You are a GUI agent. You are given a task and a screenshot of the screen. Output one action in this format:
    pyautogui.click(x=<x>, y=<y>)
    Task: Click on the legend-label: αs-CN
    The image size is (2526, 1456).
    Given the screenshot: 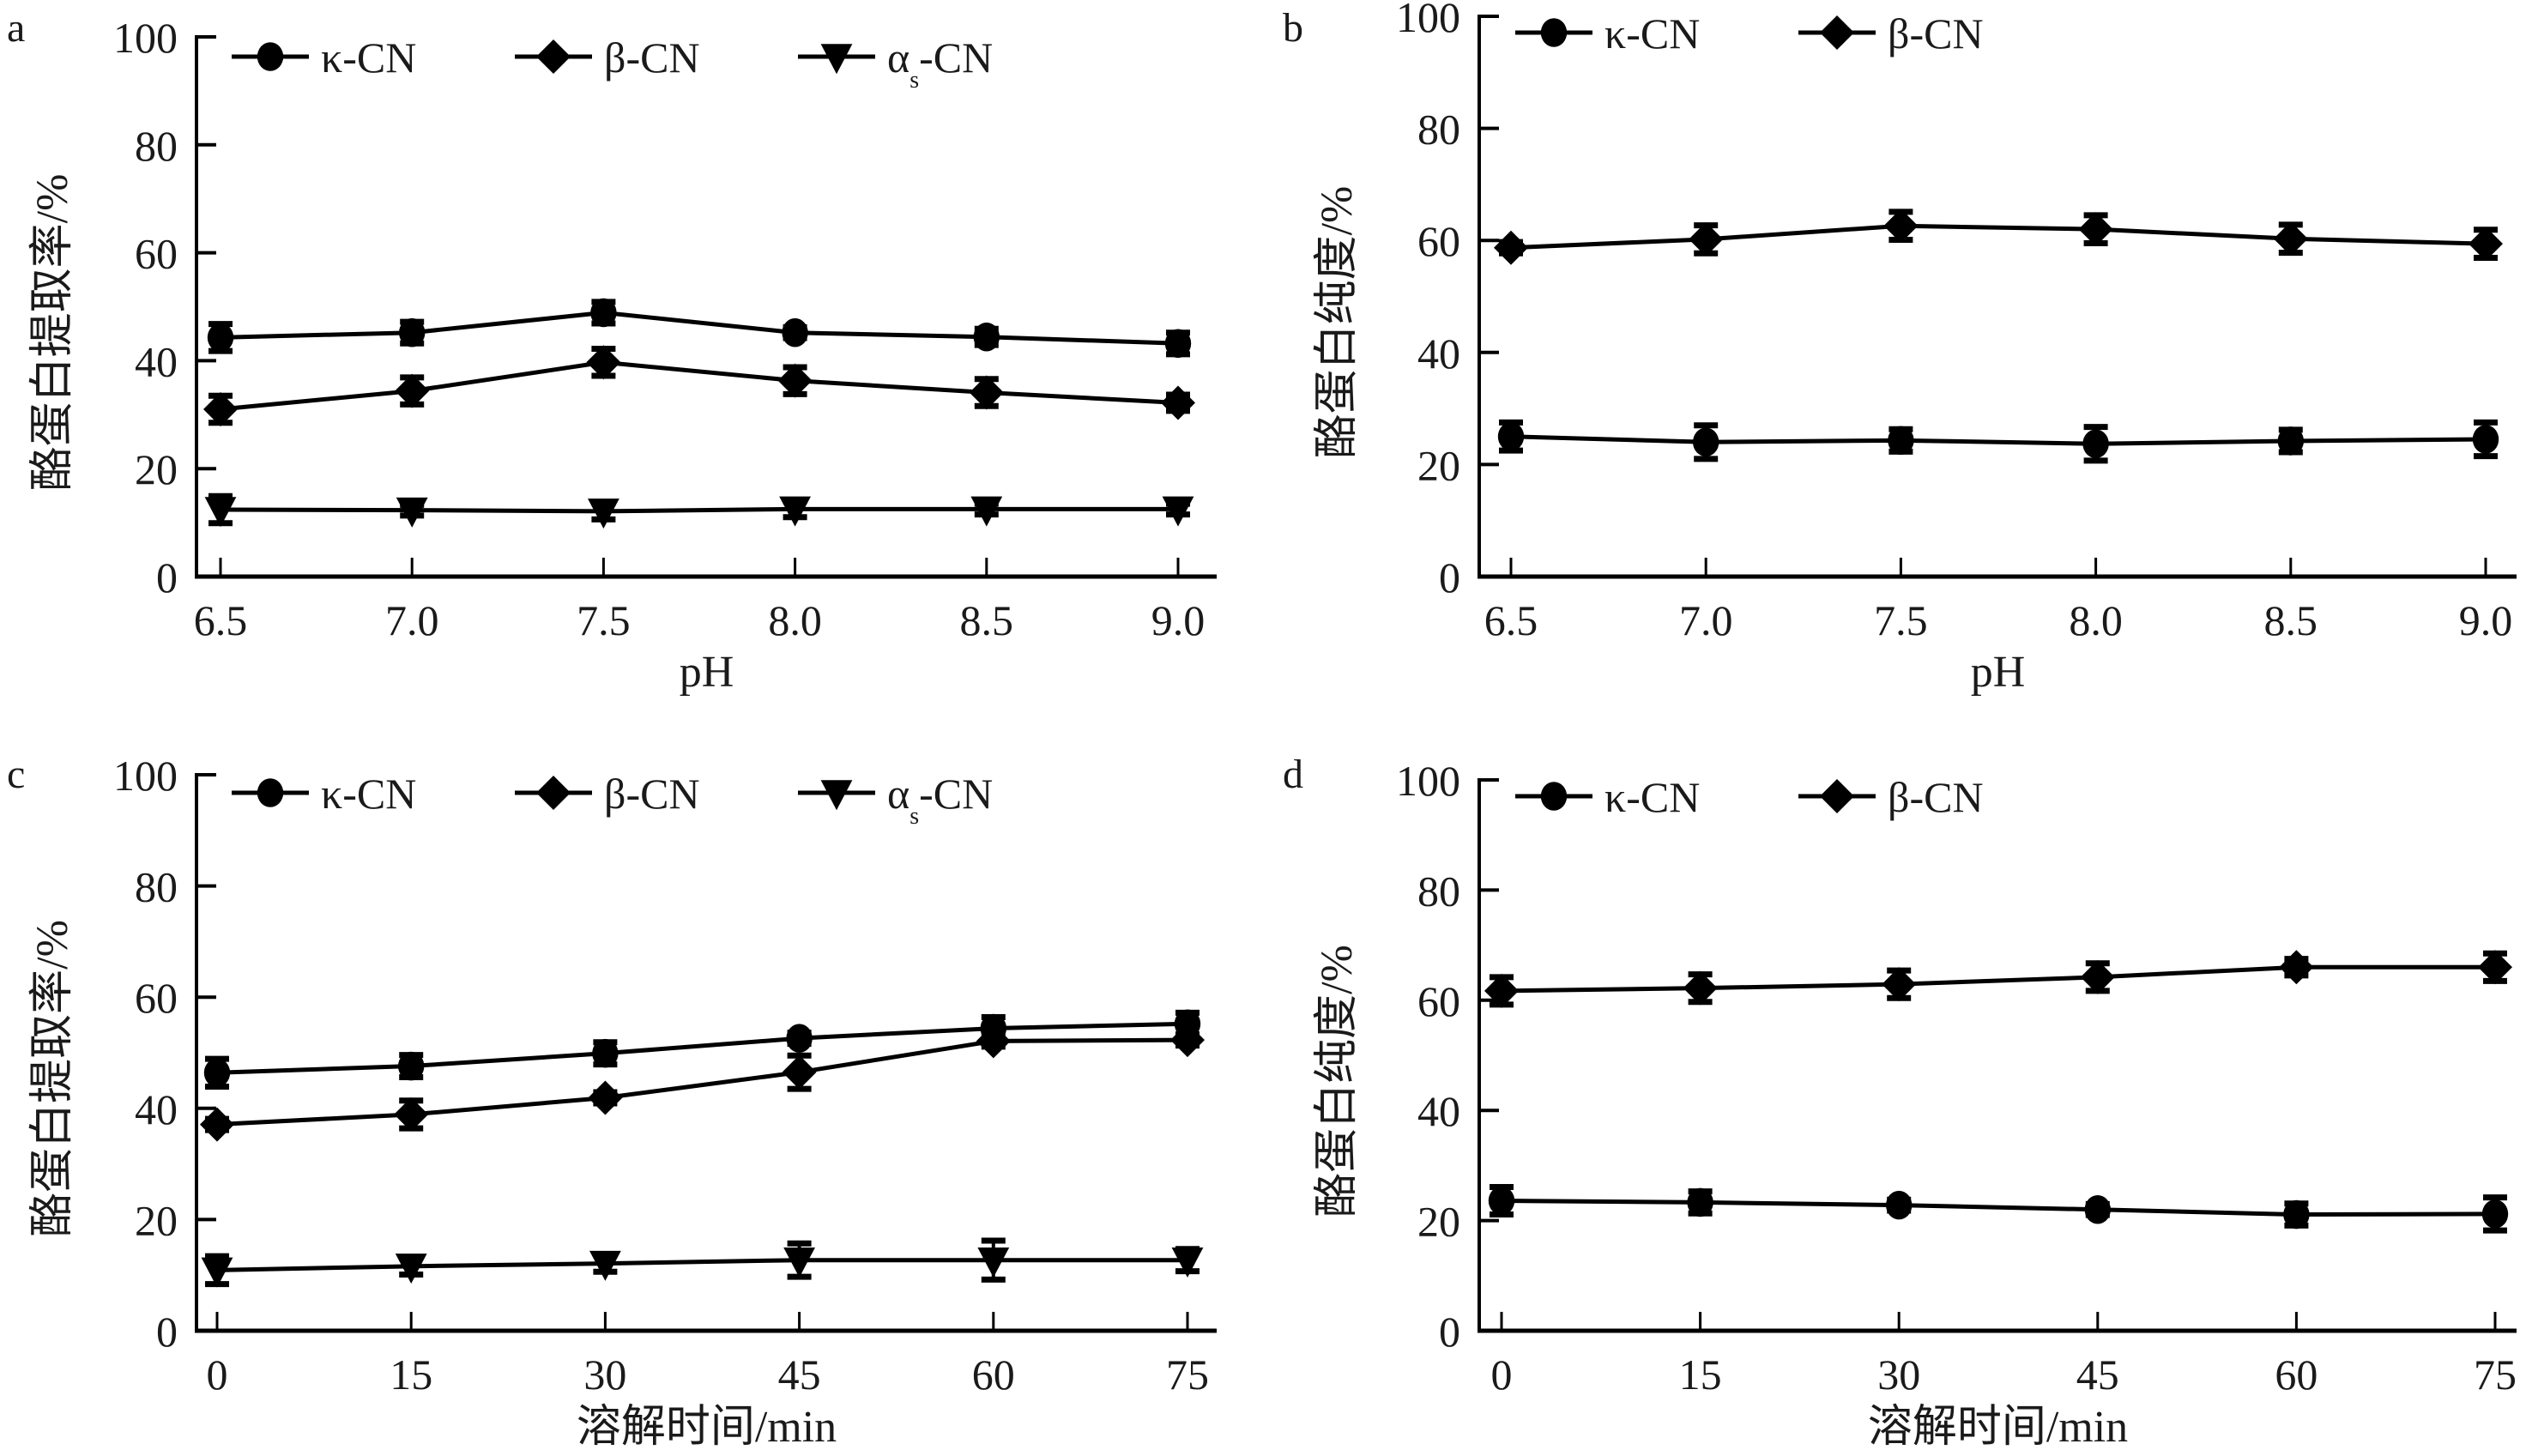 What is the action you would take?
    pyautogui.click(x=940, y=63)
    